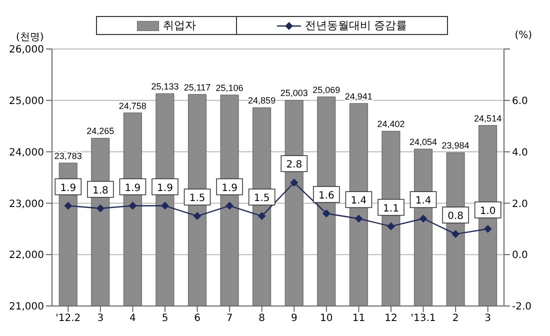 This screenshot has width=550, height=336. Describe the element at coordinates (132, 105) in the screenshot. I see `data-label: 24,758` at that location.